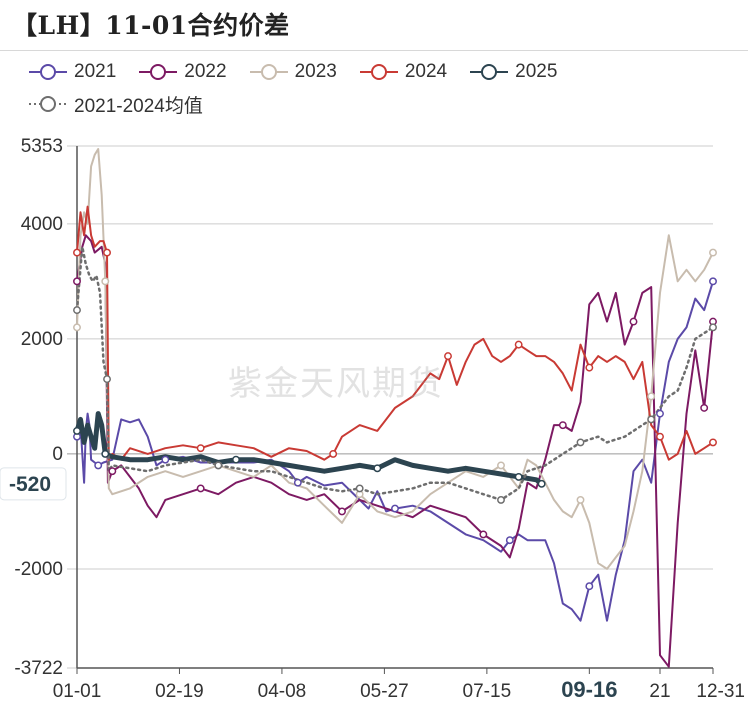 Image resolution: width=748 pixels, height=713 pixels. What do you see at coordinates (426, 71) in the screenshot?
I see `legend-label: 2024` at bounding box center [426, 71].